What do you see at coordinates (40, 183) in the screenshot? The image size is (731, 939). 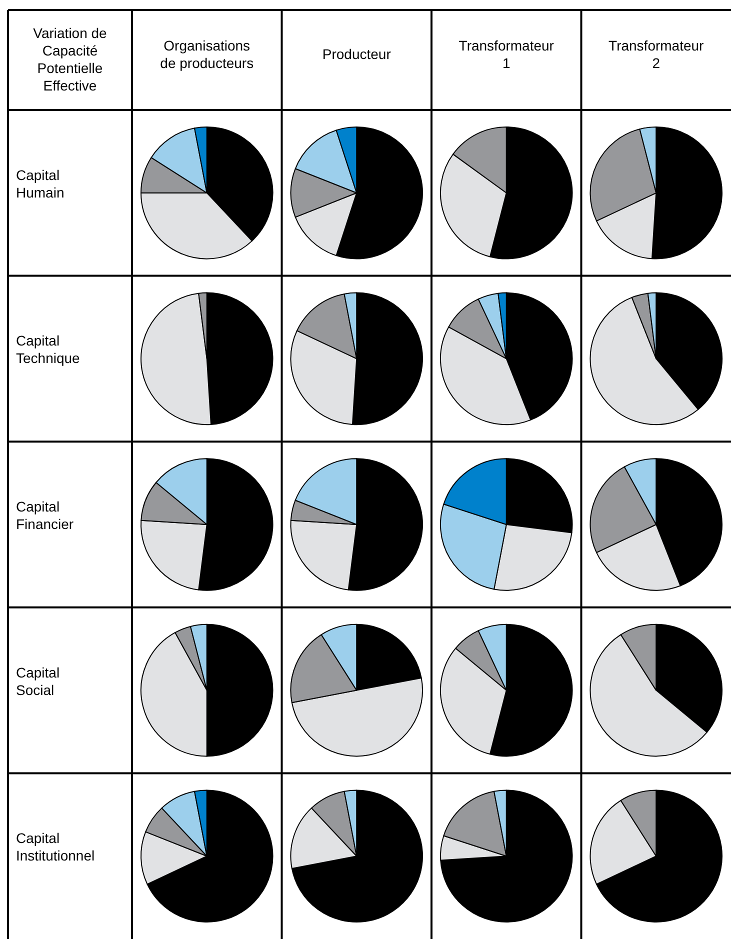 I see `category-label: Capital Humain` at bounding box center [40, 183].